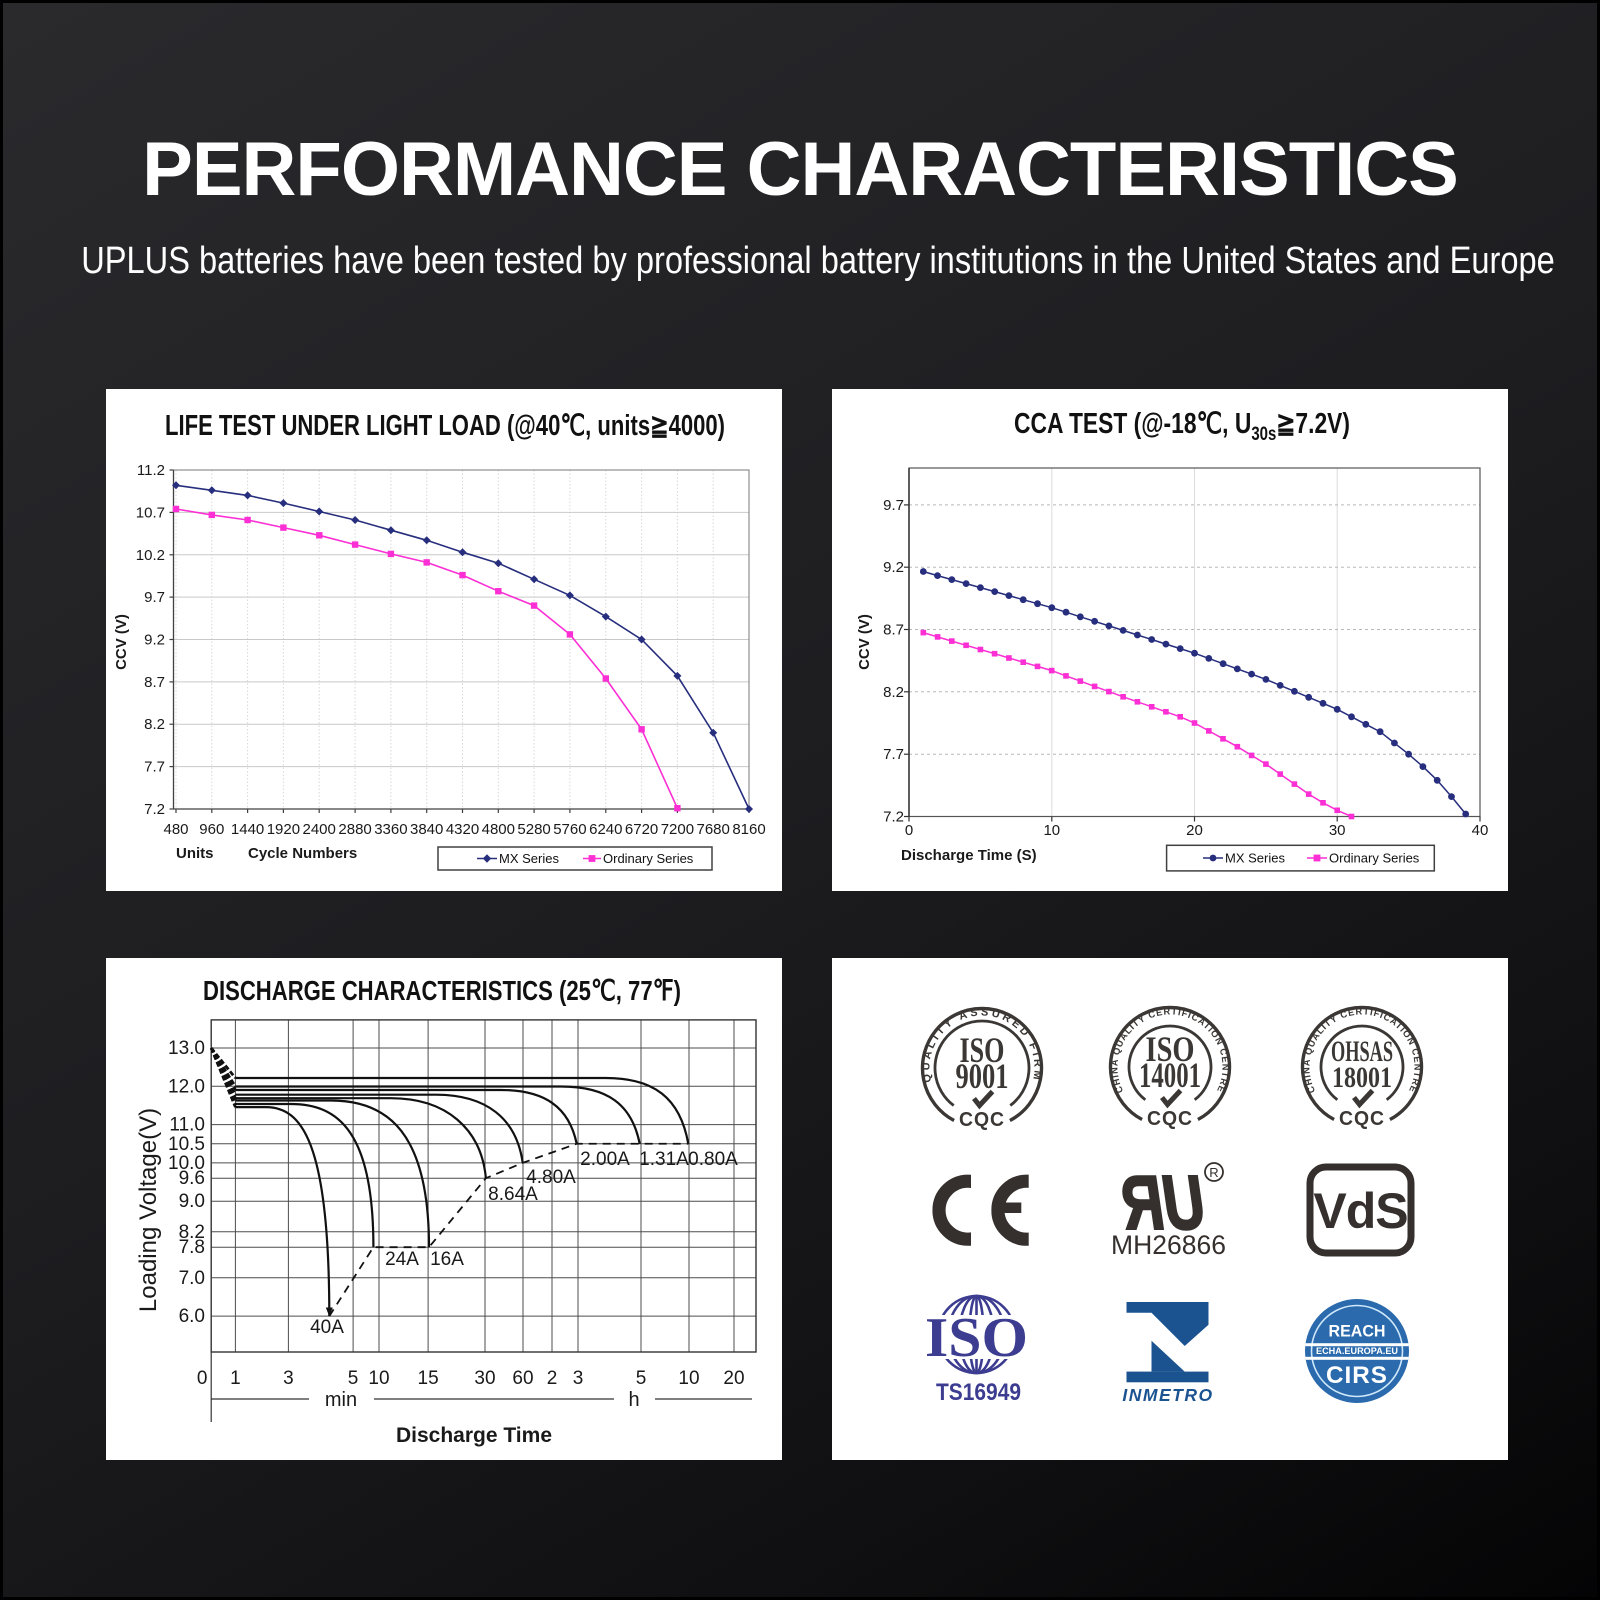 The width and height of the screenshot is (1600, 1600). Describe the element at coordinates (327, 1327) in the screenshot. I see `svg-text: 40A` at that location.